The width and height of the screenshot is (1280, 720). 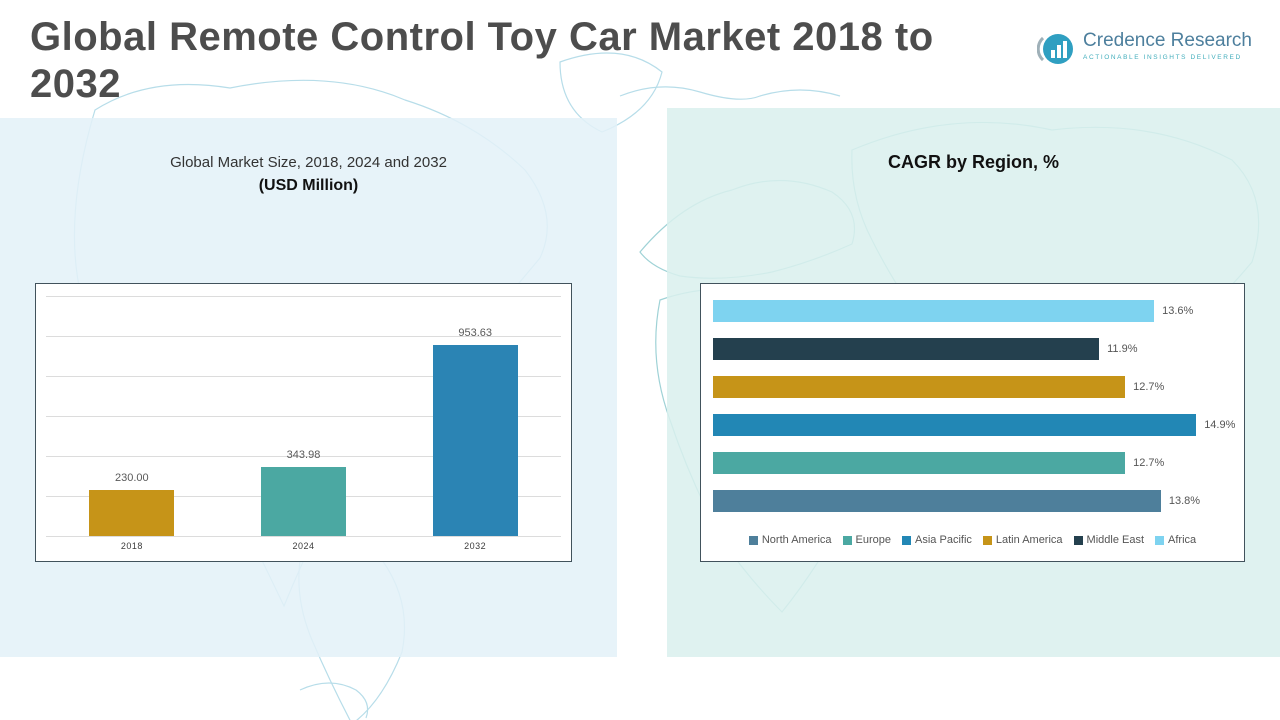 I want to click on chart-category-axis: 2018 2024 2032, so click(x=303, y=546).